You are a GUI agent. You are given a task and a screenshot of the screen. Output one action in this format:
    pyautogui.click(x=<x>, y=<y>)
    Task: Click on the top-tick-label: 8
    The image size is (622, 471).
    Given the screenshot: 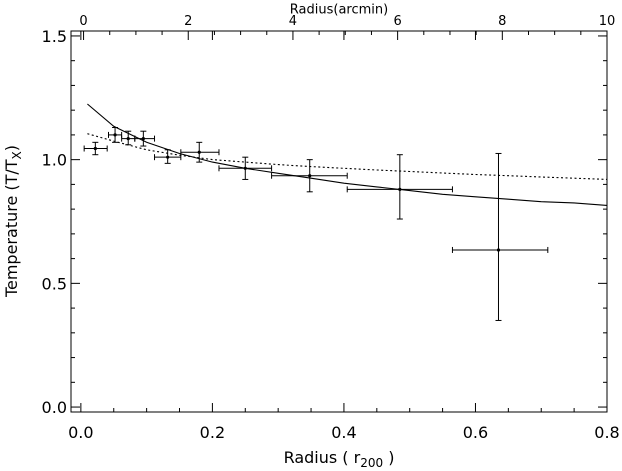 What is the action you would take?
    pyautogui.click(x=502, y=21)
    